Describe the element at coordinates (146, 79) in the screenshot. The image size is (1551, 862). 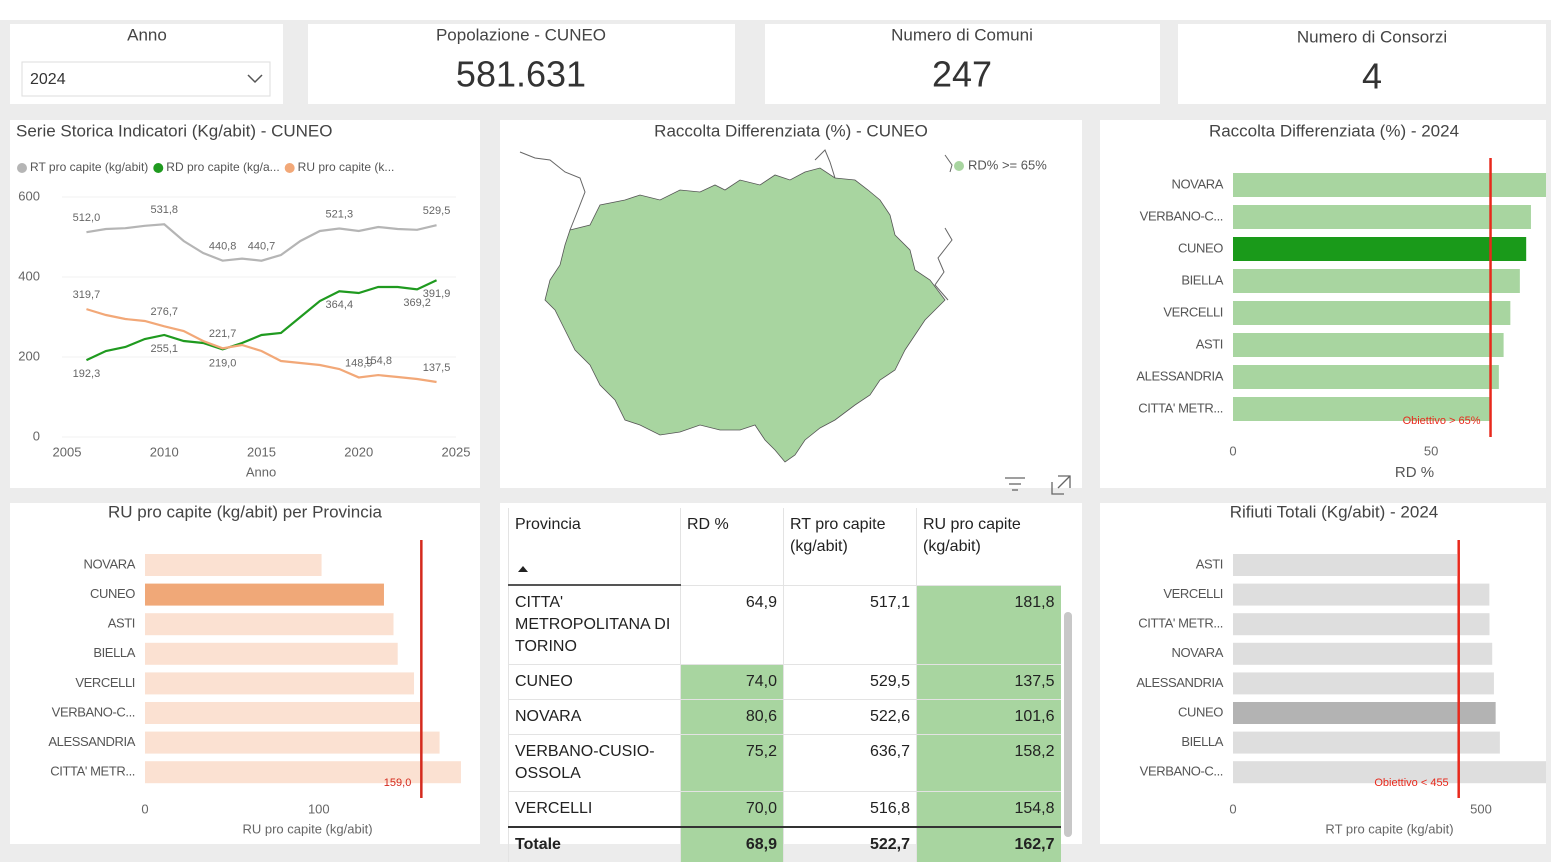
I see `slicer-dropdown` at that location.